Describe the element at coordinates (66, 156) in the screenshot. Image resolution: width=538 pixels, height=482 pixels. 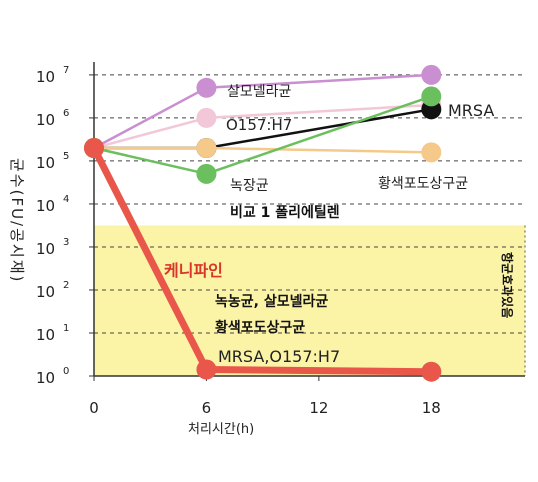
I see `y-tick-exponent: 5` at that location.